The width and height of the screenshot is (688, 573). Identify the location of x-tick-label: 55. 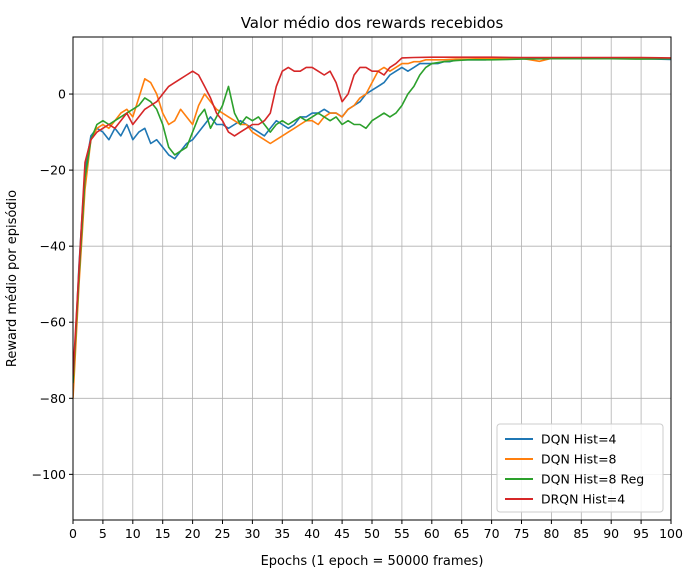
(402, 533).